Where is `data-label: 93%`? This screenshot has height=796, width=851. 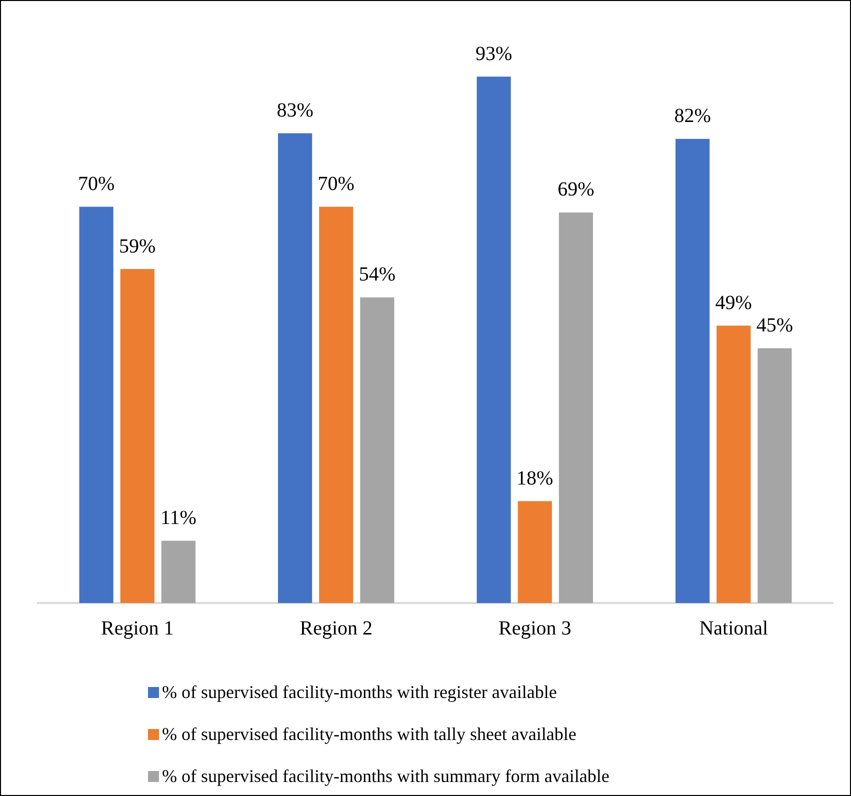
data-label: 93% is located at coordinates (493, 53).